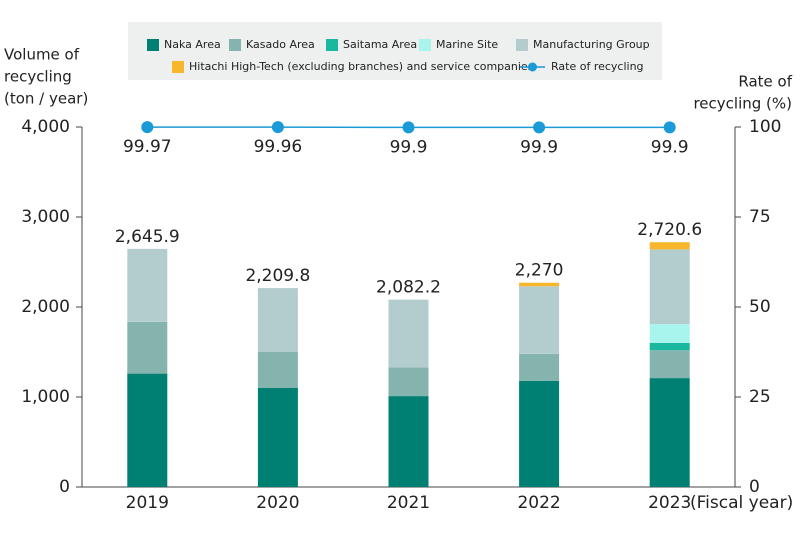 This screenshot has height=535, width=800. I want to click on y-tick-label: 2,000, so click(45, 307).